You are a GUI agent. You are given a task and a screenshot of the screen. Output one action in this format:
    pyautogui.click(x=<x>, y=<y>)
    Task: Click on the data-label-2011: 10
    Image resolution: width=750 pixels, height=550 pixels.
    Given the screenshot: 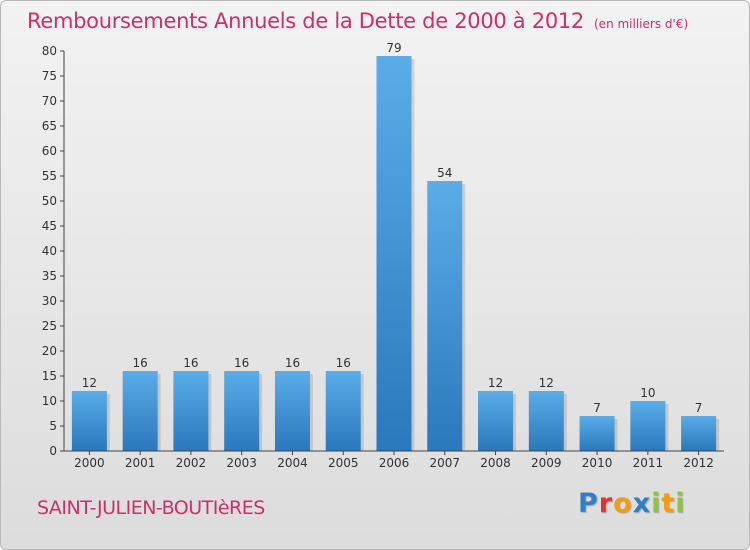 What is the action you would take?
    pyautogui.click(x=647, y=393)
    